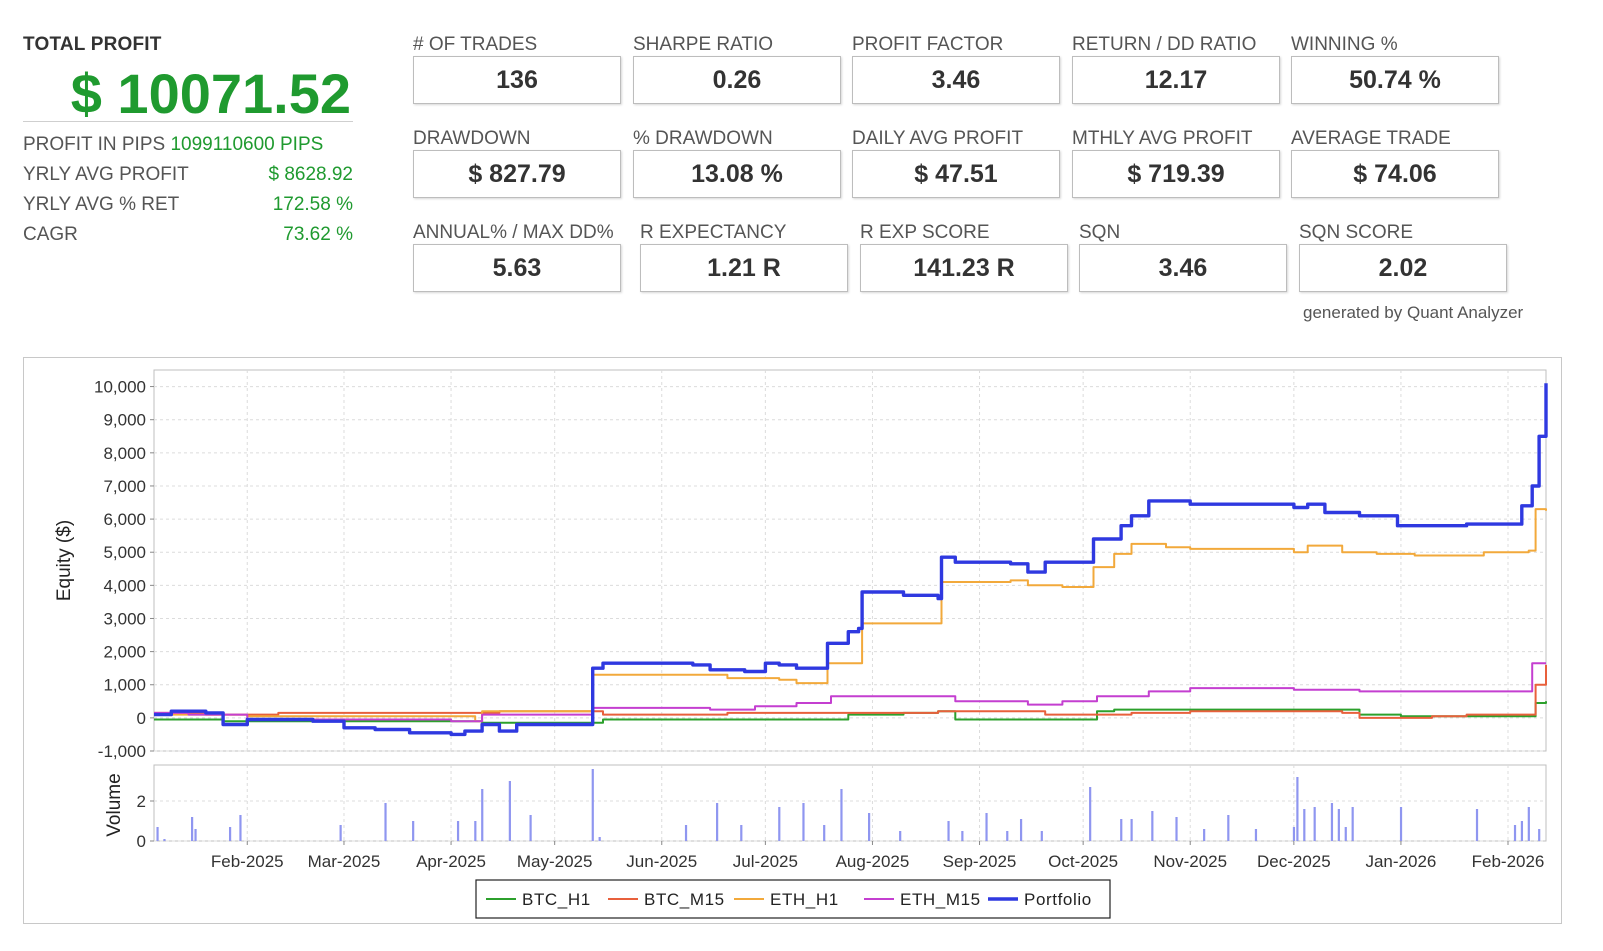 This screenshot has width=1603, height=951. Describe the element at coordinates (850, 803) in the screenshot. I see `volume-plot-area` at that location.